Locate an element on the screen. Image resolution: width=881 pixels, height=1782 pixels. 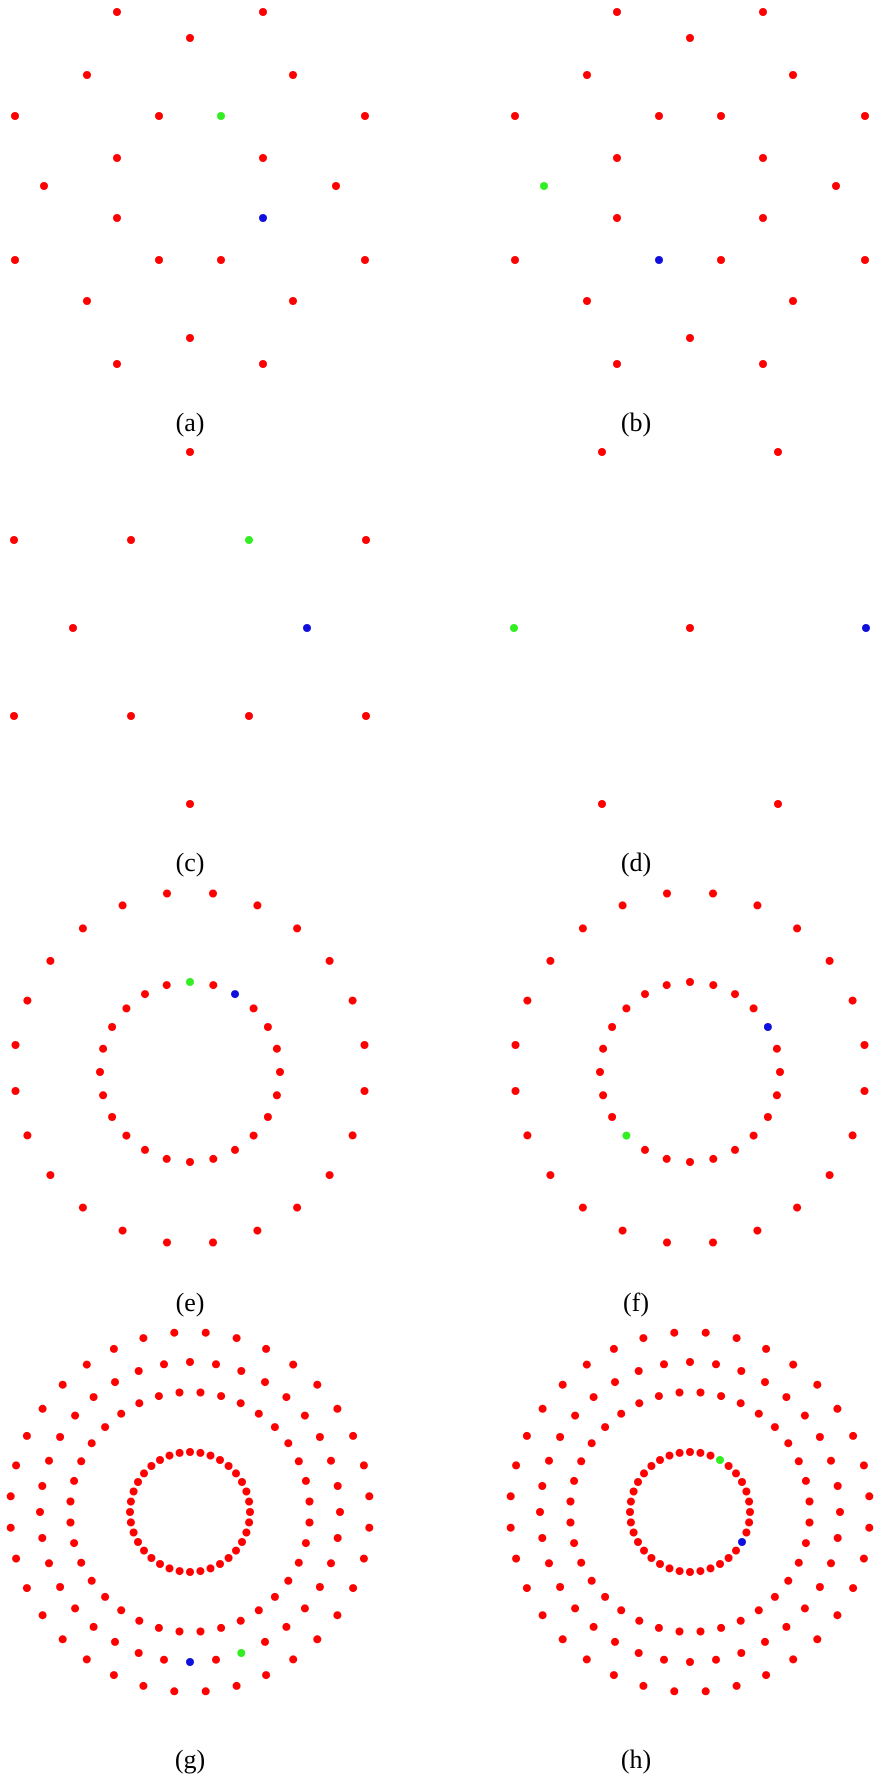
caption-b: (b) is located at coordinates (636, 422).